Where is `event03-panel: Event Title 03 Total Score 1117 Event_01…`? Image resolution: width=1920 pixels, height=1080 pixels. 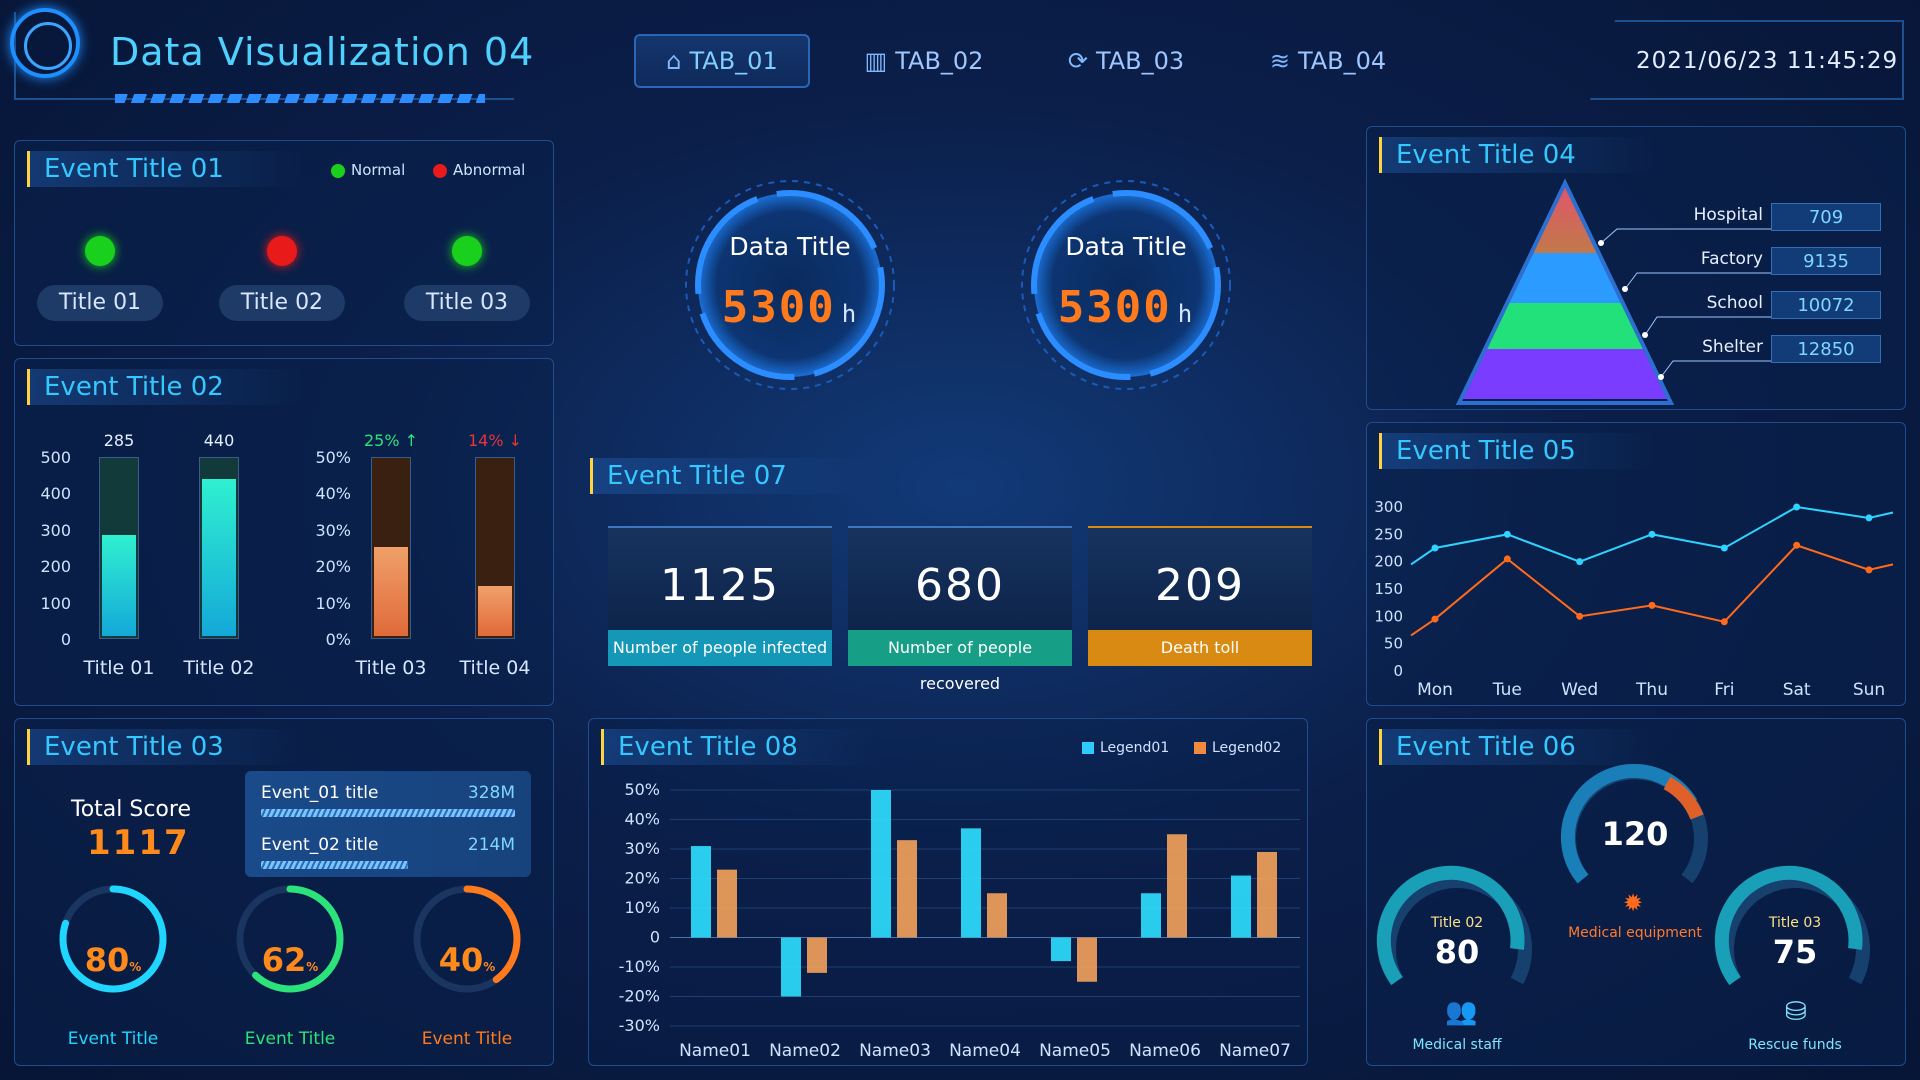 event03-panel: Event Title 03 Total Score 1117 Event_01… is located at coordinates (284, 892).